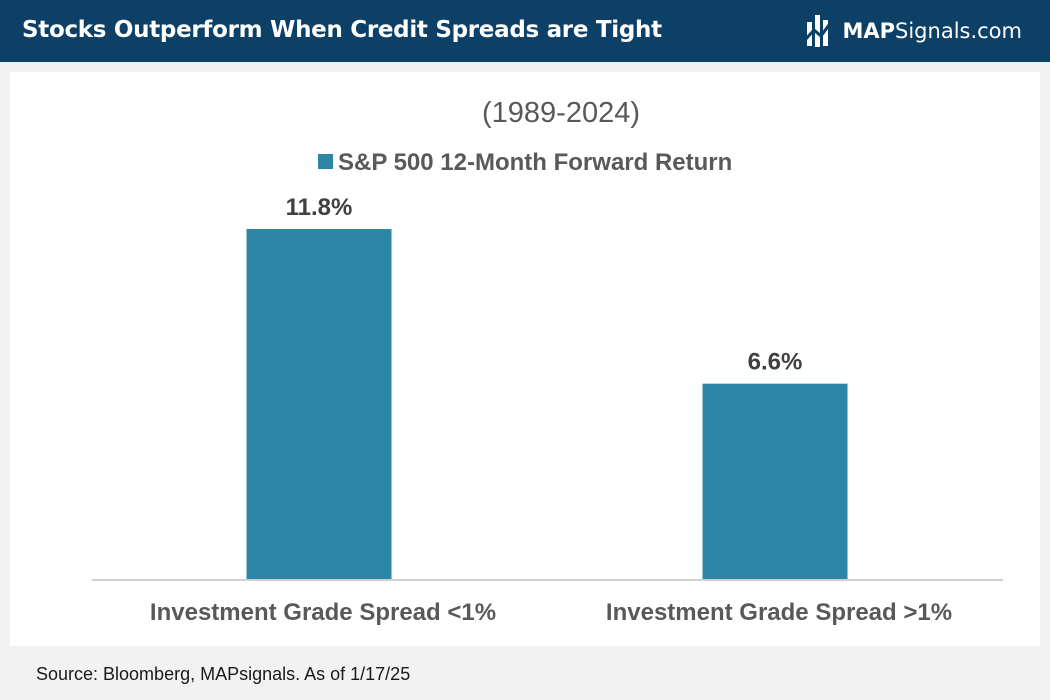 The width and height of the screenshot is (1050, 700). Describe the element at coordinates (535, 162) in the screenshot. I see `legend-label: S&P 500 12-Month Forward Return` at that location.